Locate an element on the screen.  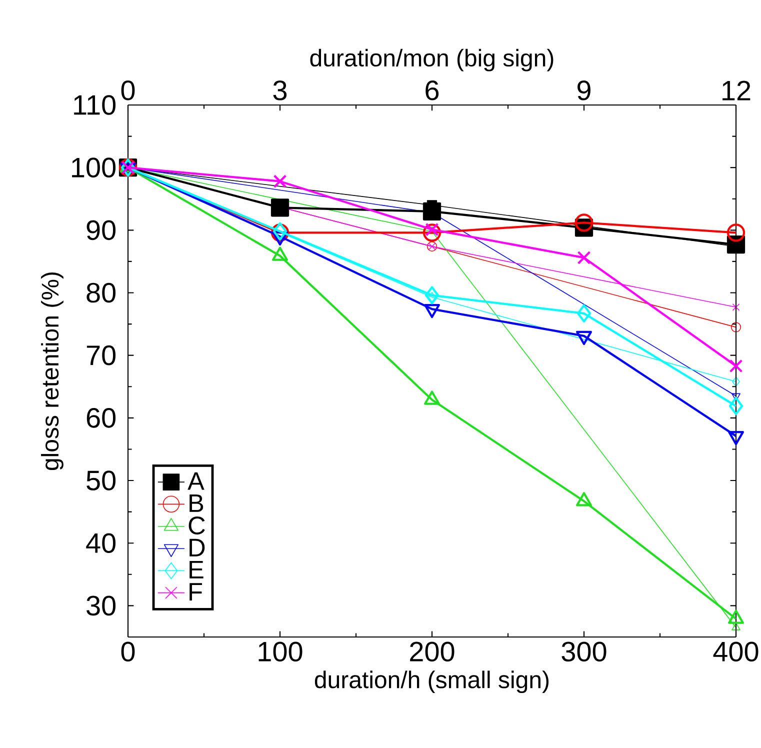
y-tick-label: 90 is located at coordinates (101, 230).